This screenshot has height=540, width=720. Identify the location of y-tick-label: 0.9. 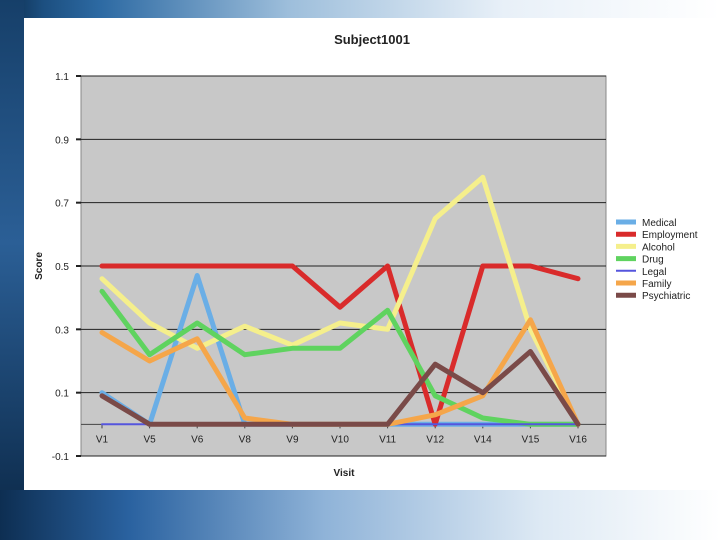
(62, 140).